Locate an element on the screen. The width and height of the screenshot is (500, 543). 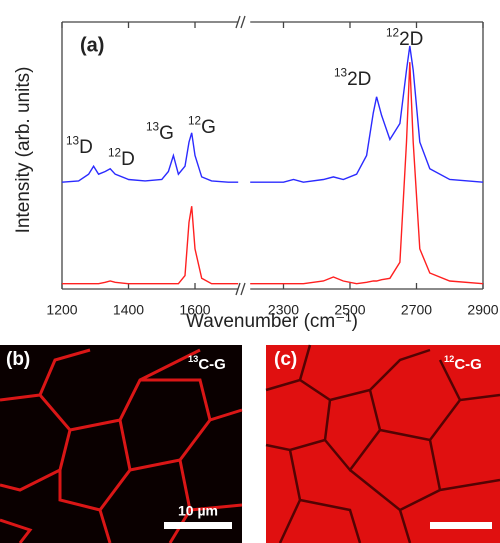
x-axis-label: Wavenumber (cm⁻¹) is located at coordinates (272, 321).